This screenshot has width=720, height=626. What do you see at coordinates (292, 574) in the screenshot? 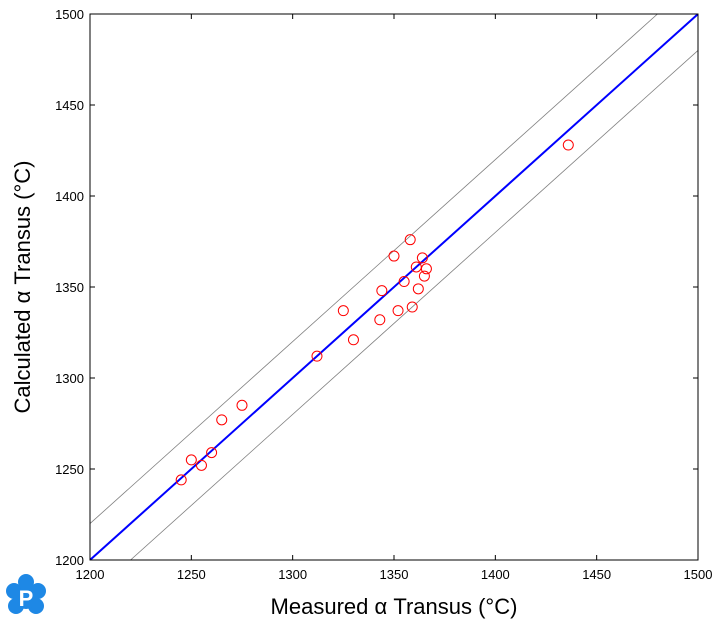
I see `x-tick-label: 1300` at bounding box center [292, 574].